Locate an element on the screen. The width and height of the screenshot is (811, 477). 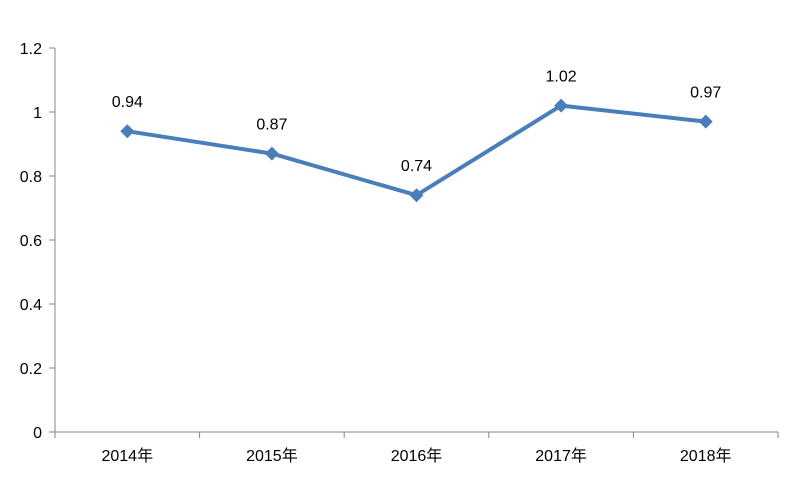
data-label: 0.94 is located at coordinates (127, 102).